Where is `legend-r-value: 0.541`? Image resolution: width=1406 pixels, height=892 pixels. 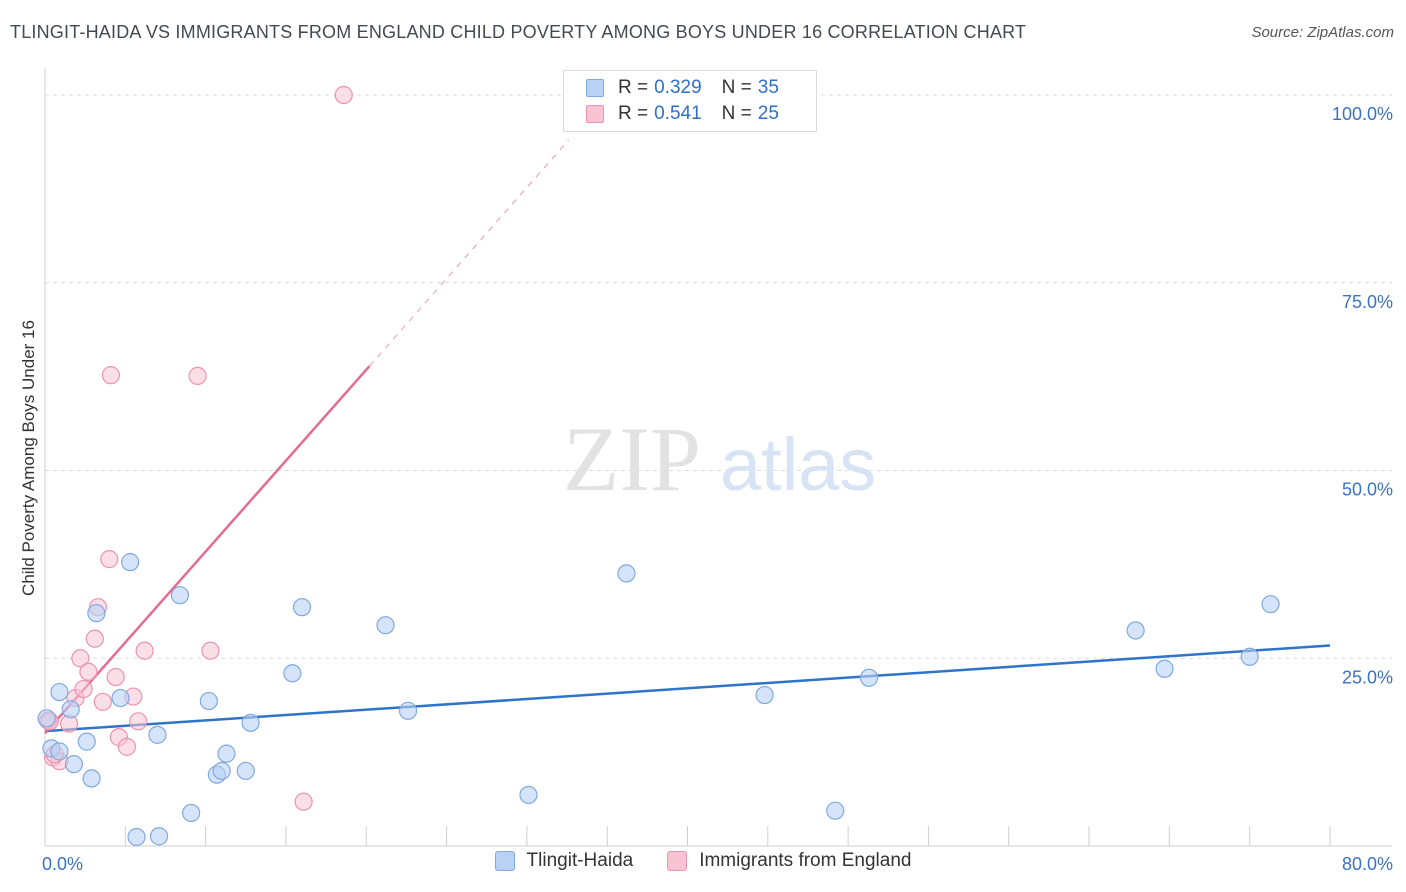 legend-r-value: 0.541 is located at coordinates (678, 113).